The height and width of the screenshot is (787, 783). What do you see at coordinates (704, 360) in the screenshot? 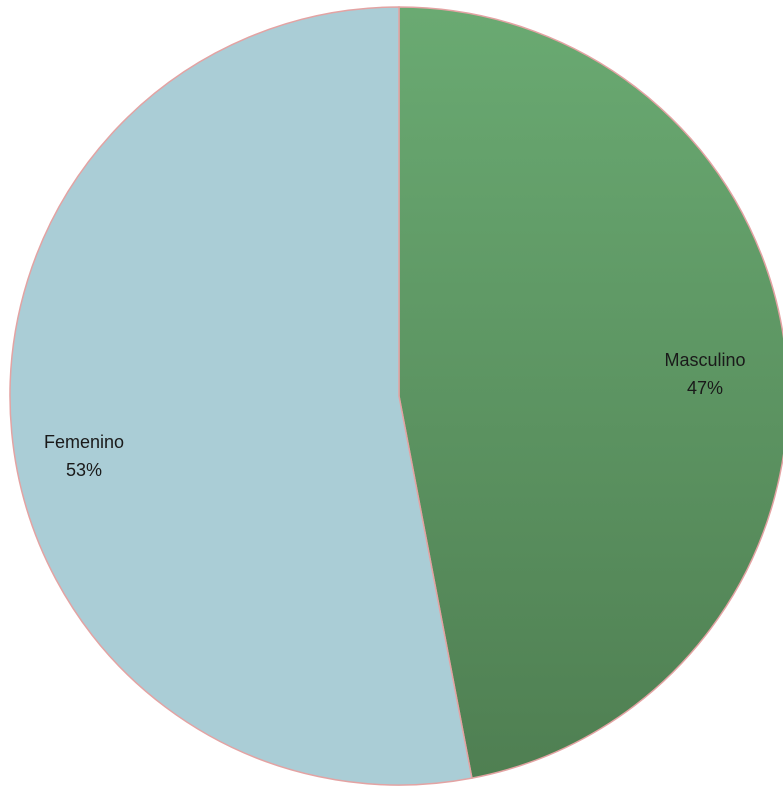
I see `data-label-name: Masculino` at bounding box center [704, 360].